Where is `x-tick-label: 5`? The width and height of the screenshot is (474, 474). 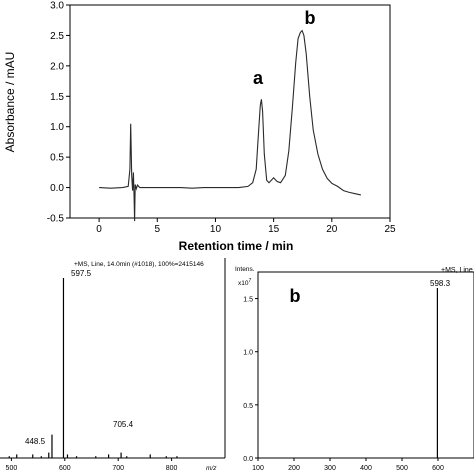 x-tick-label: 5 is located at coordinates (157, 229).